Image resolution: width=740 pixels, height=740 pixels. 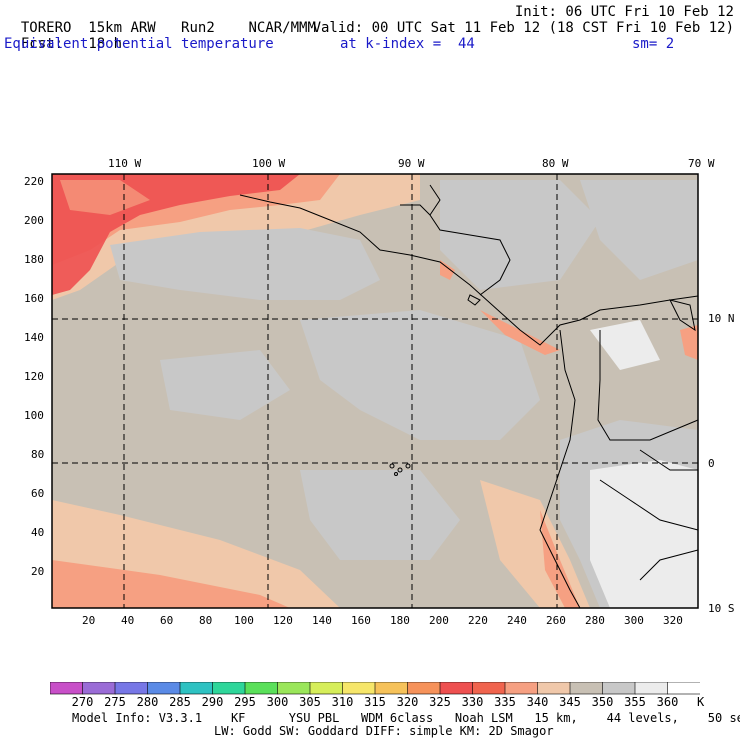 I want to click on level-info: at k-index = 44, so click(x=407, y=44).